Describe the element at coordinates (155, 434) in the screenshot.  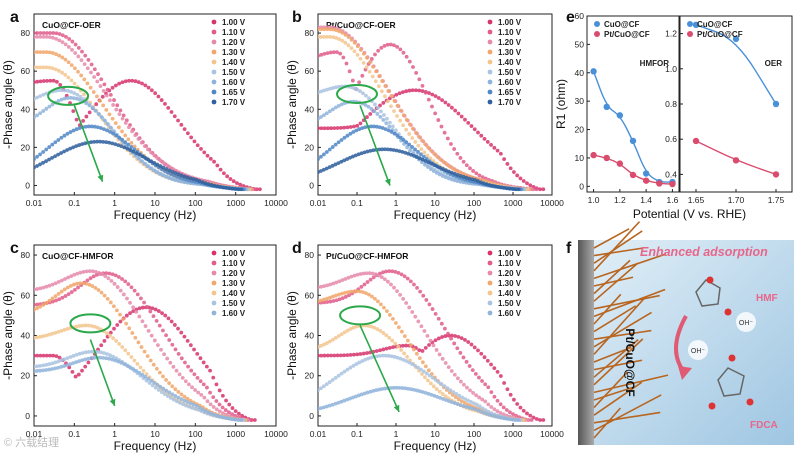
I see `x-tick-label: 10` at that location.